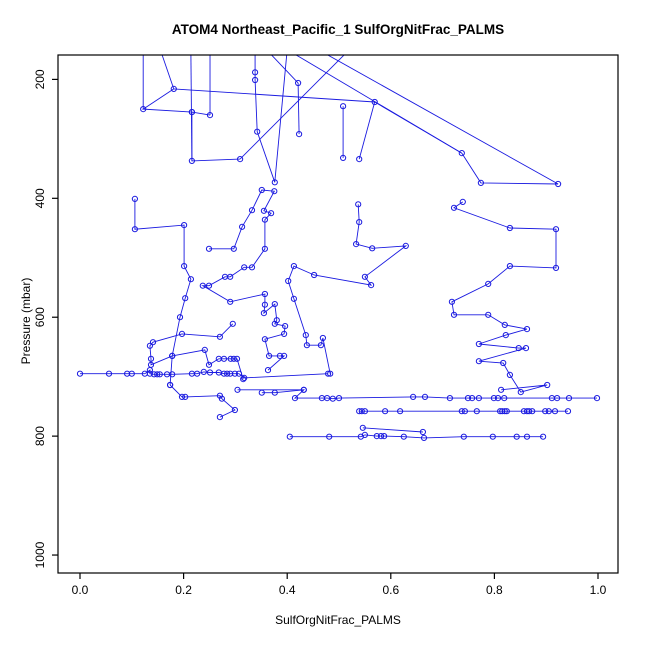 The height and width of the screenshot is (655, 650). What do you see at coordinates (40, 79) in the screenshot?
I see `y-axis-tick-label: 200` at bounding box center [40, 79].